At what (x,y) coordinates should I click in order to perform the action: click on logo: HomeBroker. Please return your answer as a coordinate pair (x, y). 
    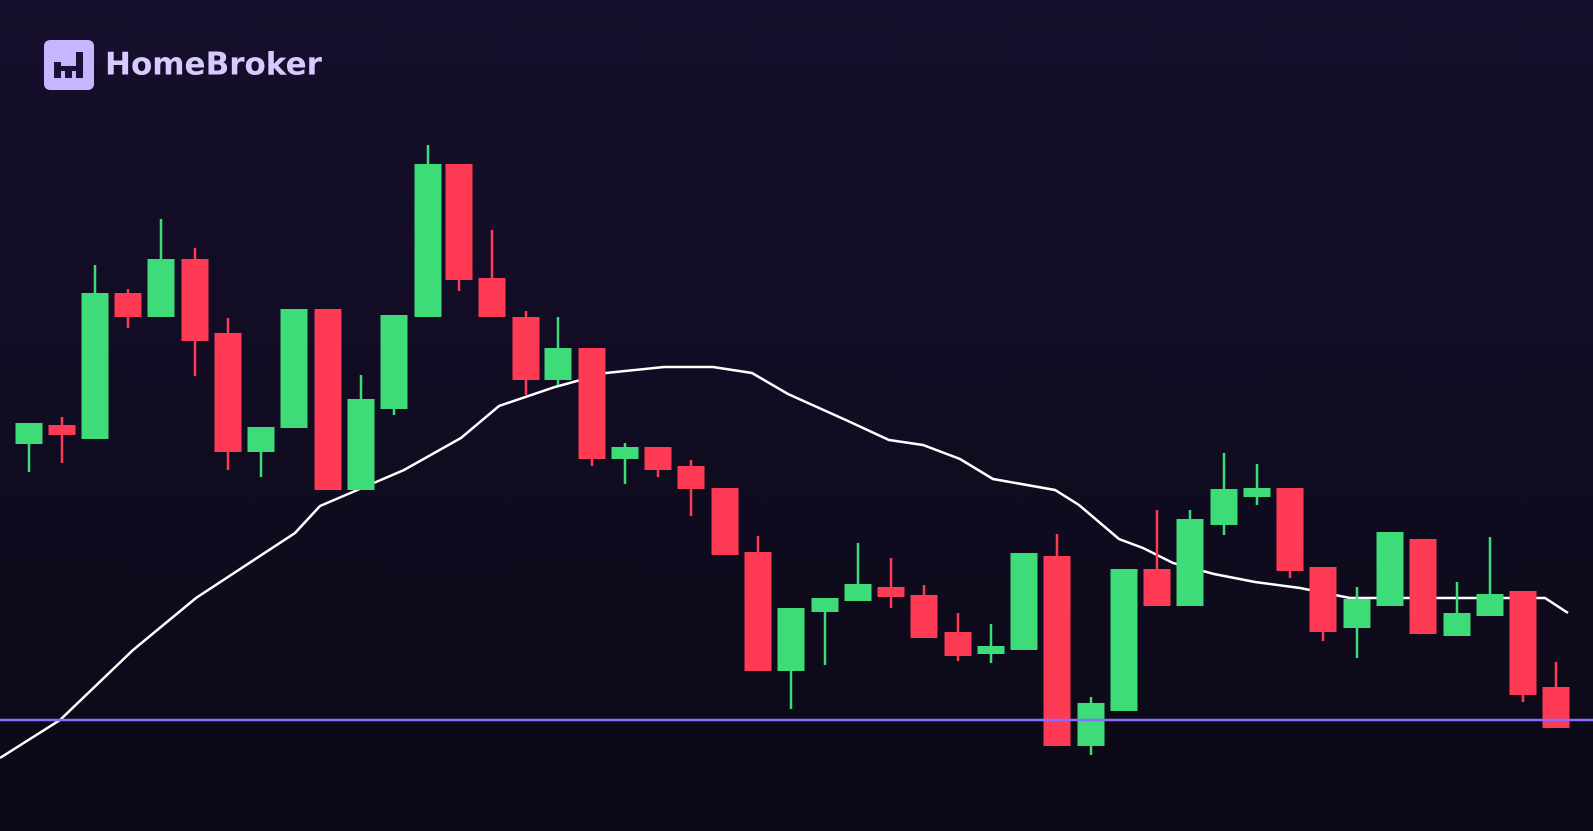
    Looking at the image, I should click on (183, 65).